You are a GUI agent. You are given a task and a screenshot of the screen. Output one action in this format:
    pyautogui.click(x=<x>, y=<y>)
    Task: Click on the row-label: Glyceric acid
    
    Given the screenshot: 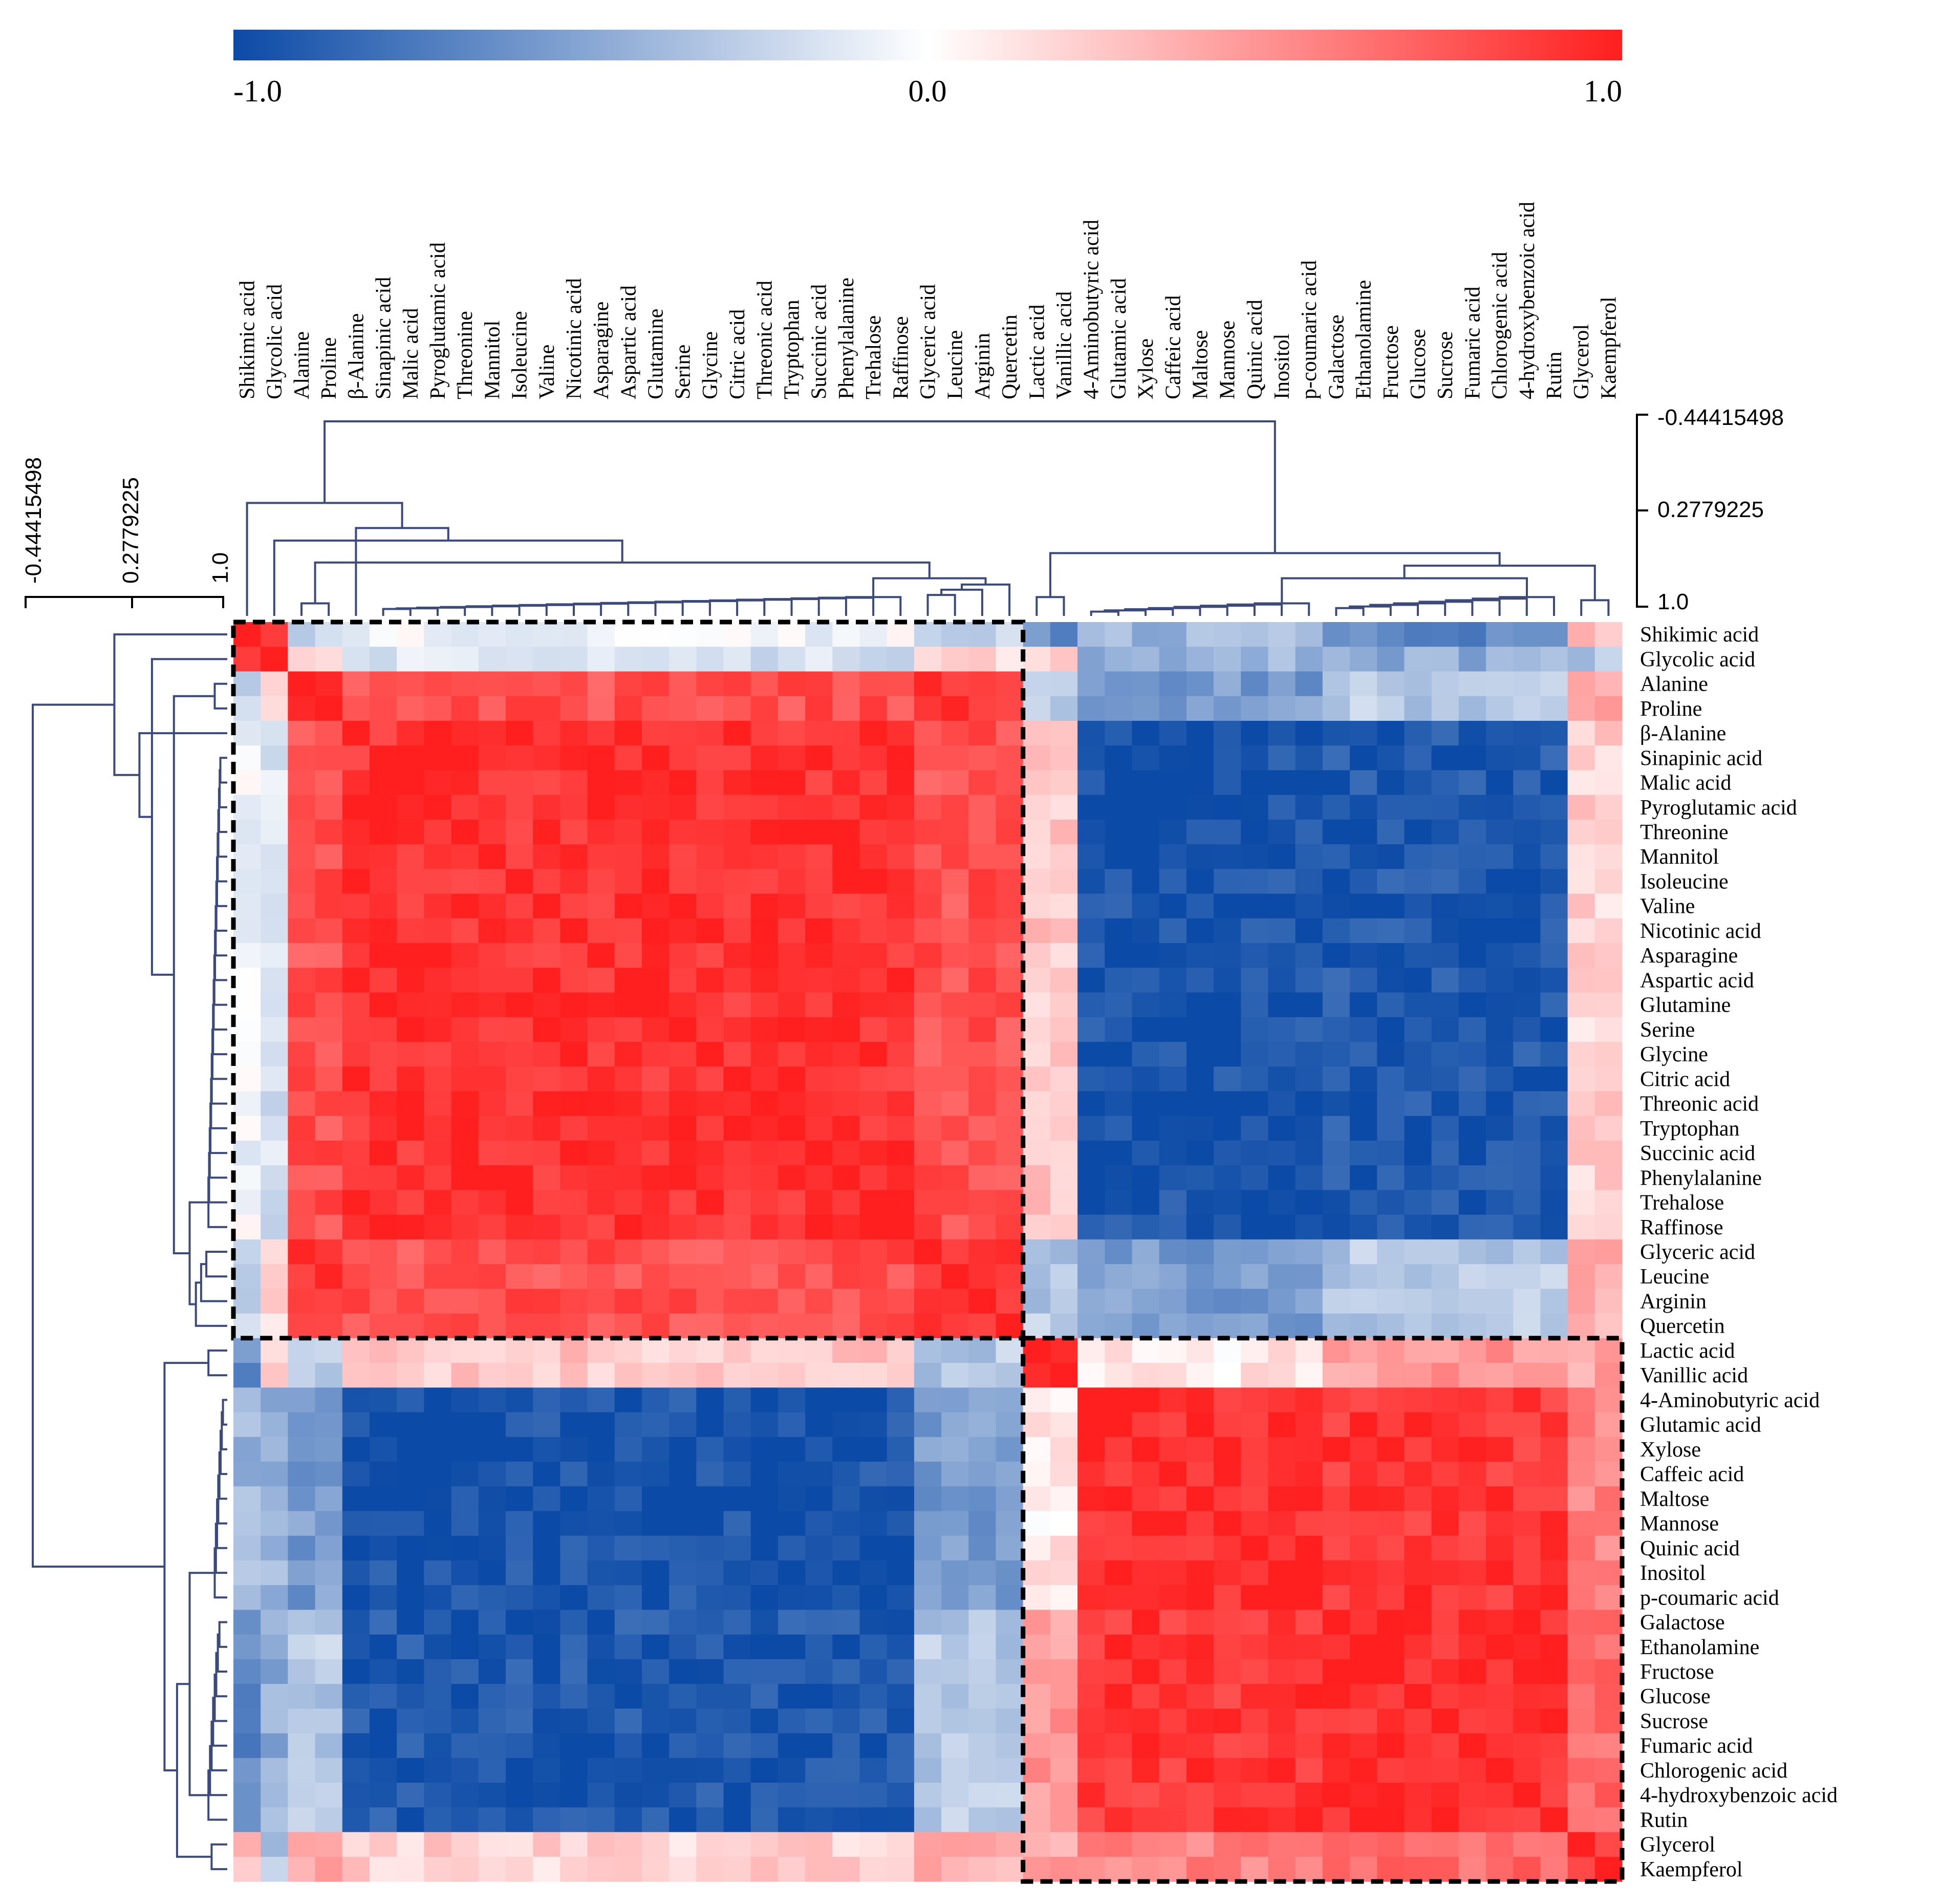 What is the action you would take?
    pyautogui.click(x=1698, y=1252)
    